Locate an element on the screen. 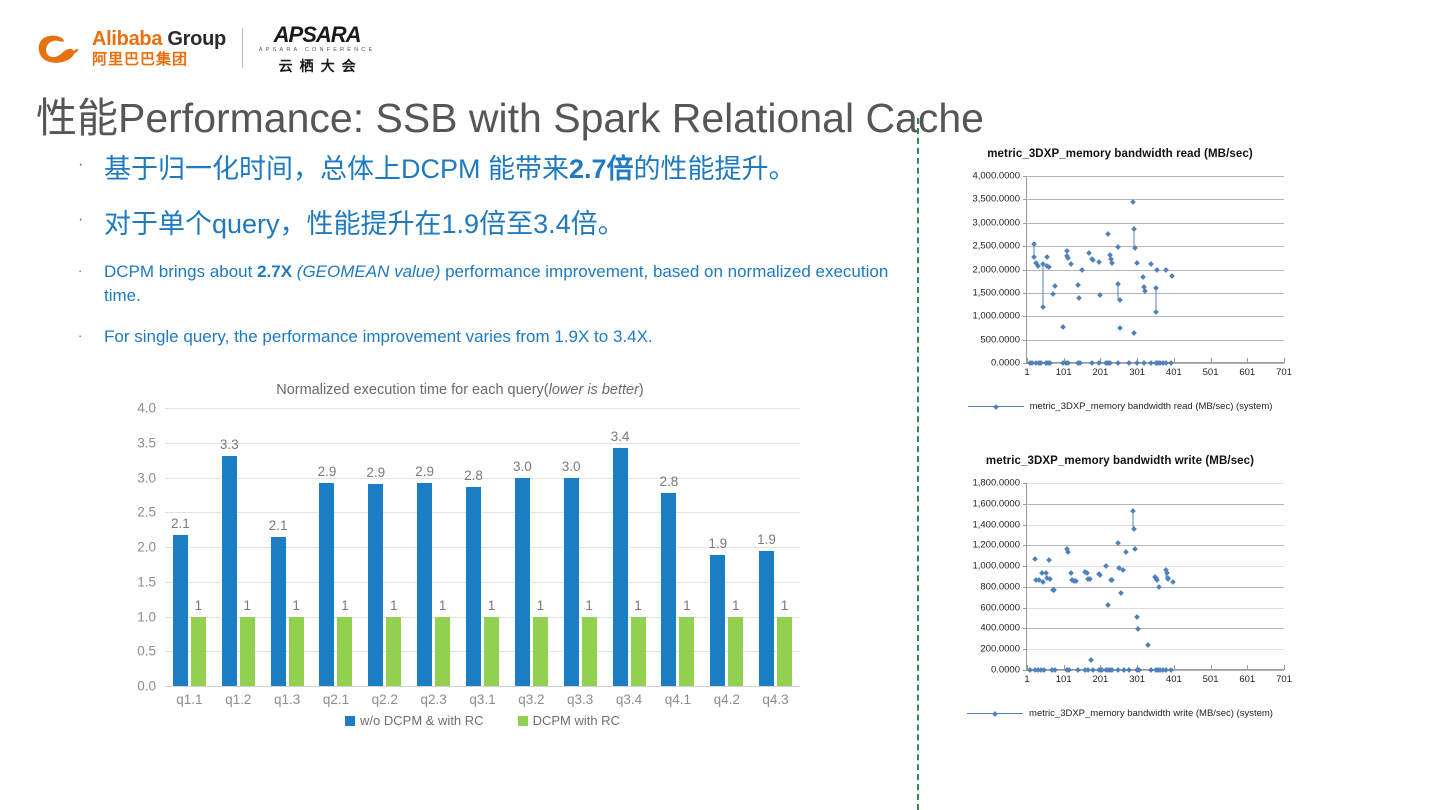  scatter-x-tick-label: 101 is located at coordinates (1063, 372).